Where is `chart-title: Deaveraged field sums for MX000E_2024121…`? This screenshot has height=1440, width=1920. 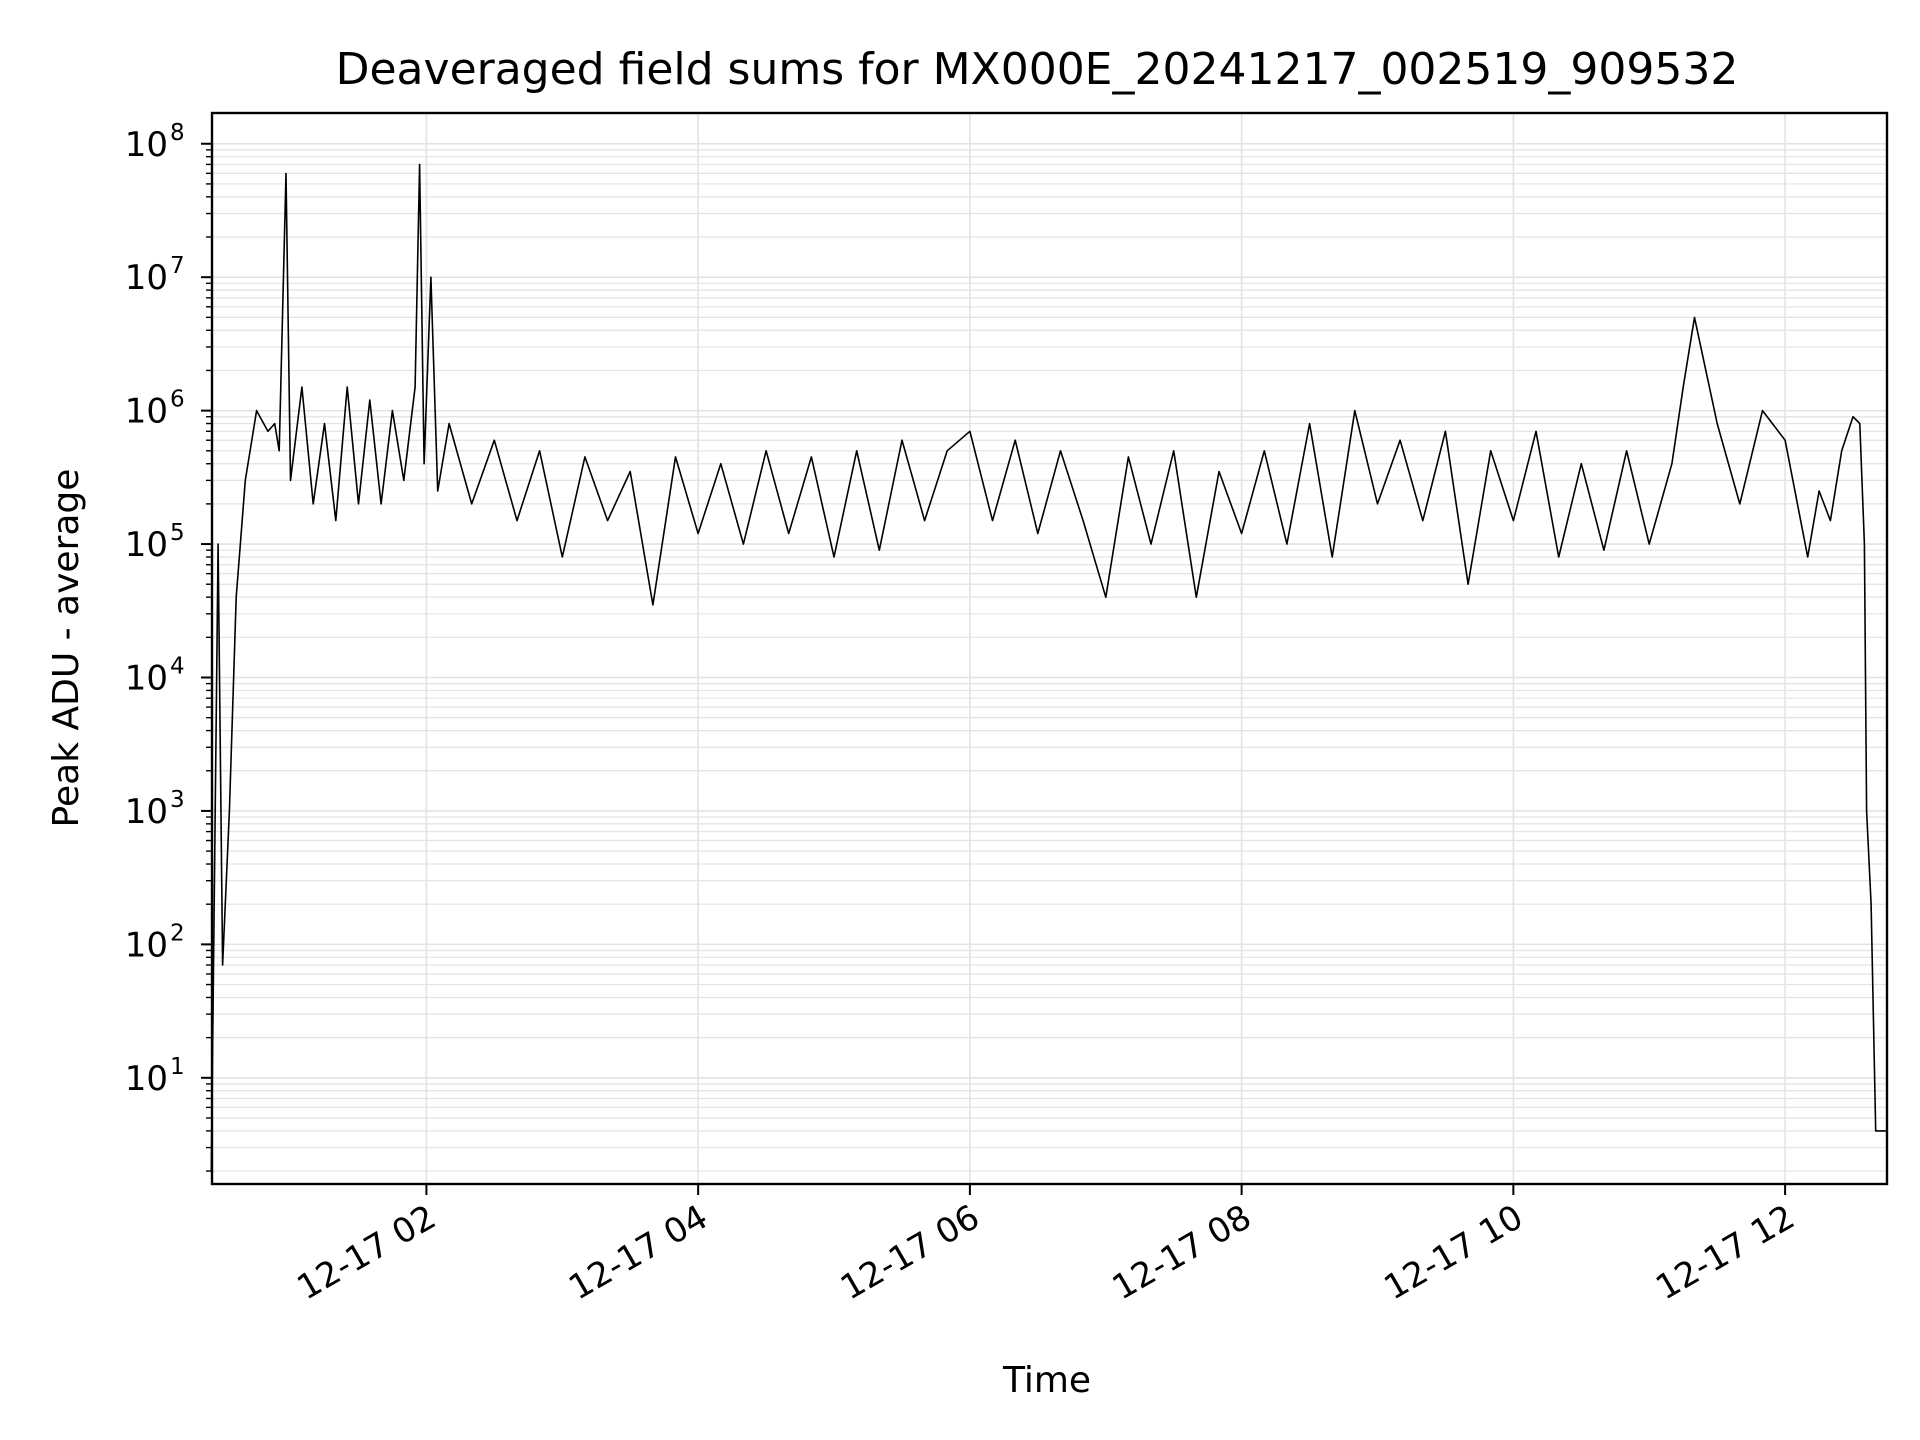 chart-title: Deaveraged field sums for MX000E_2024121… is located at coordinates (1037, 69).